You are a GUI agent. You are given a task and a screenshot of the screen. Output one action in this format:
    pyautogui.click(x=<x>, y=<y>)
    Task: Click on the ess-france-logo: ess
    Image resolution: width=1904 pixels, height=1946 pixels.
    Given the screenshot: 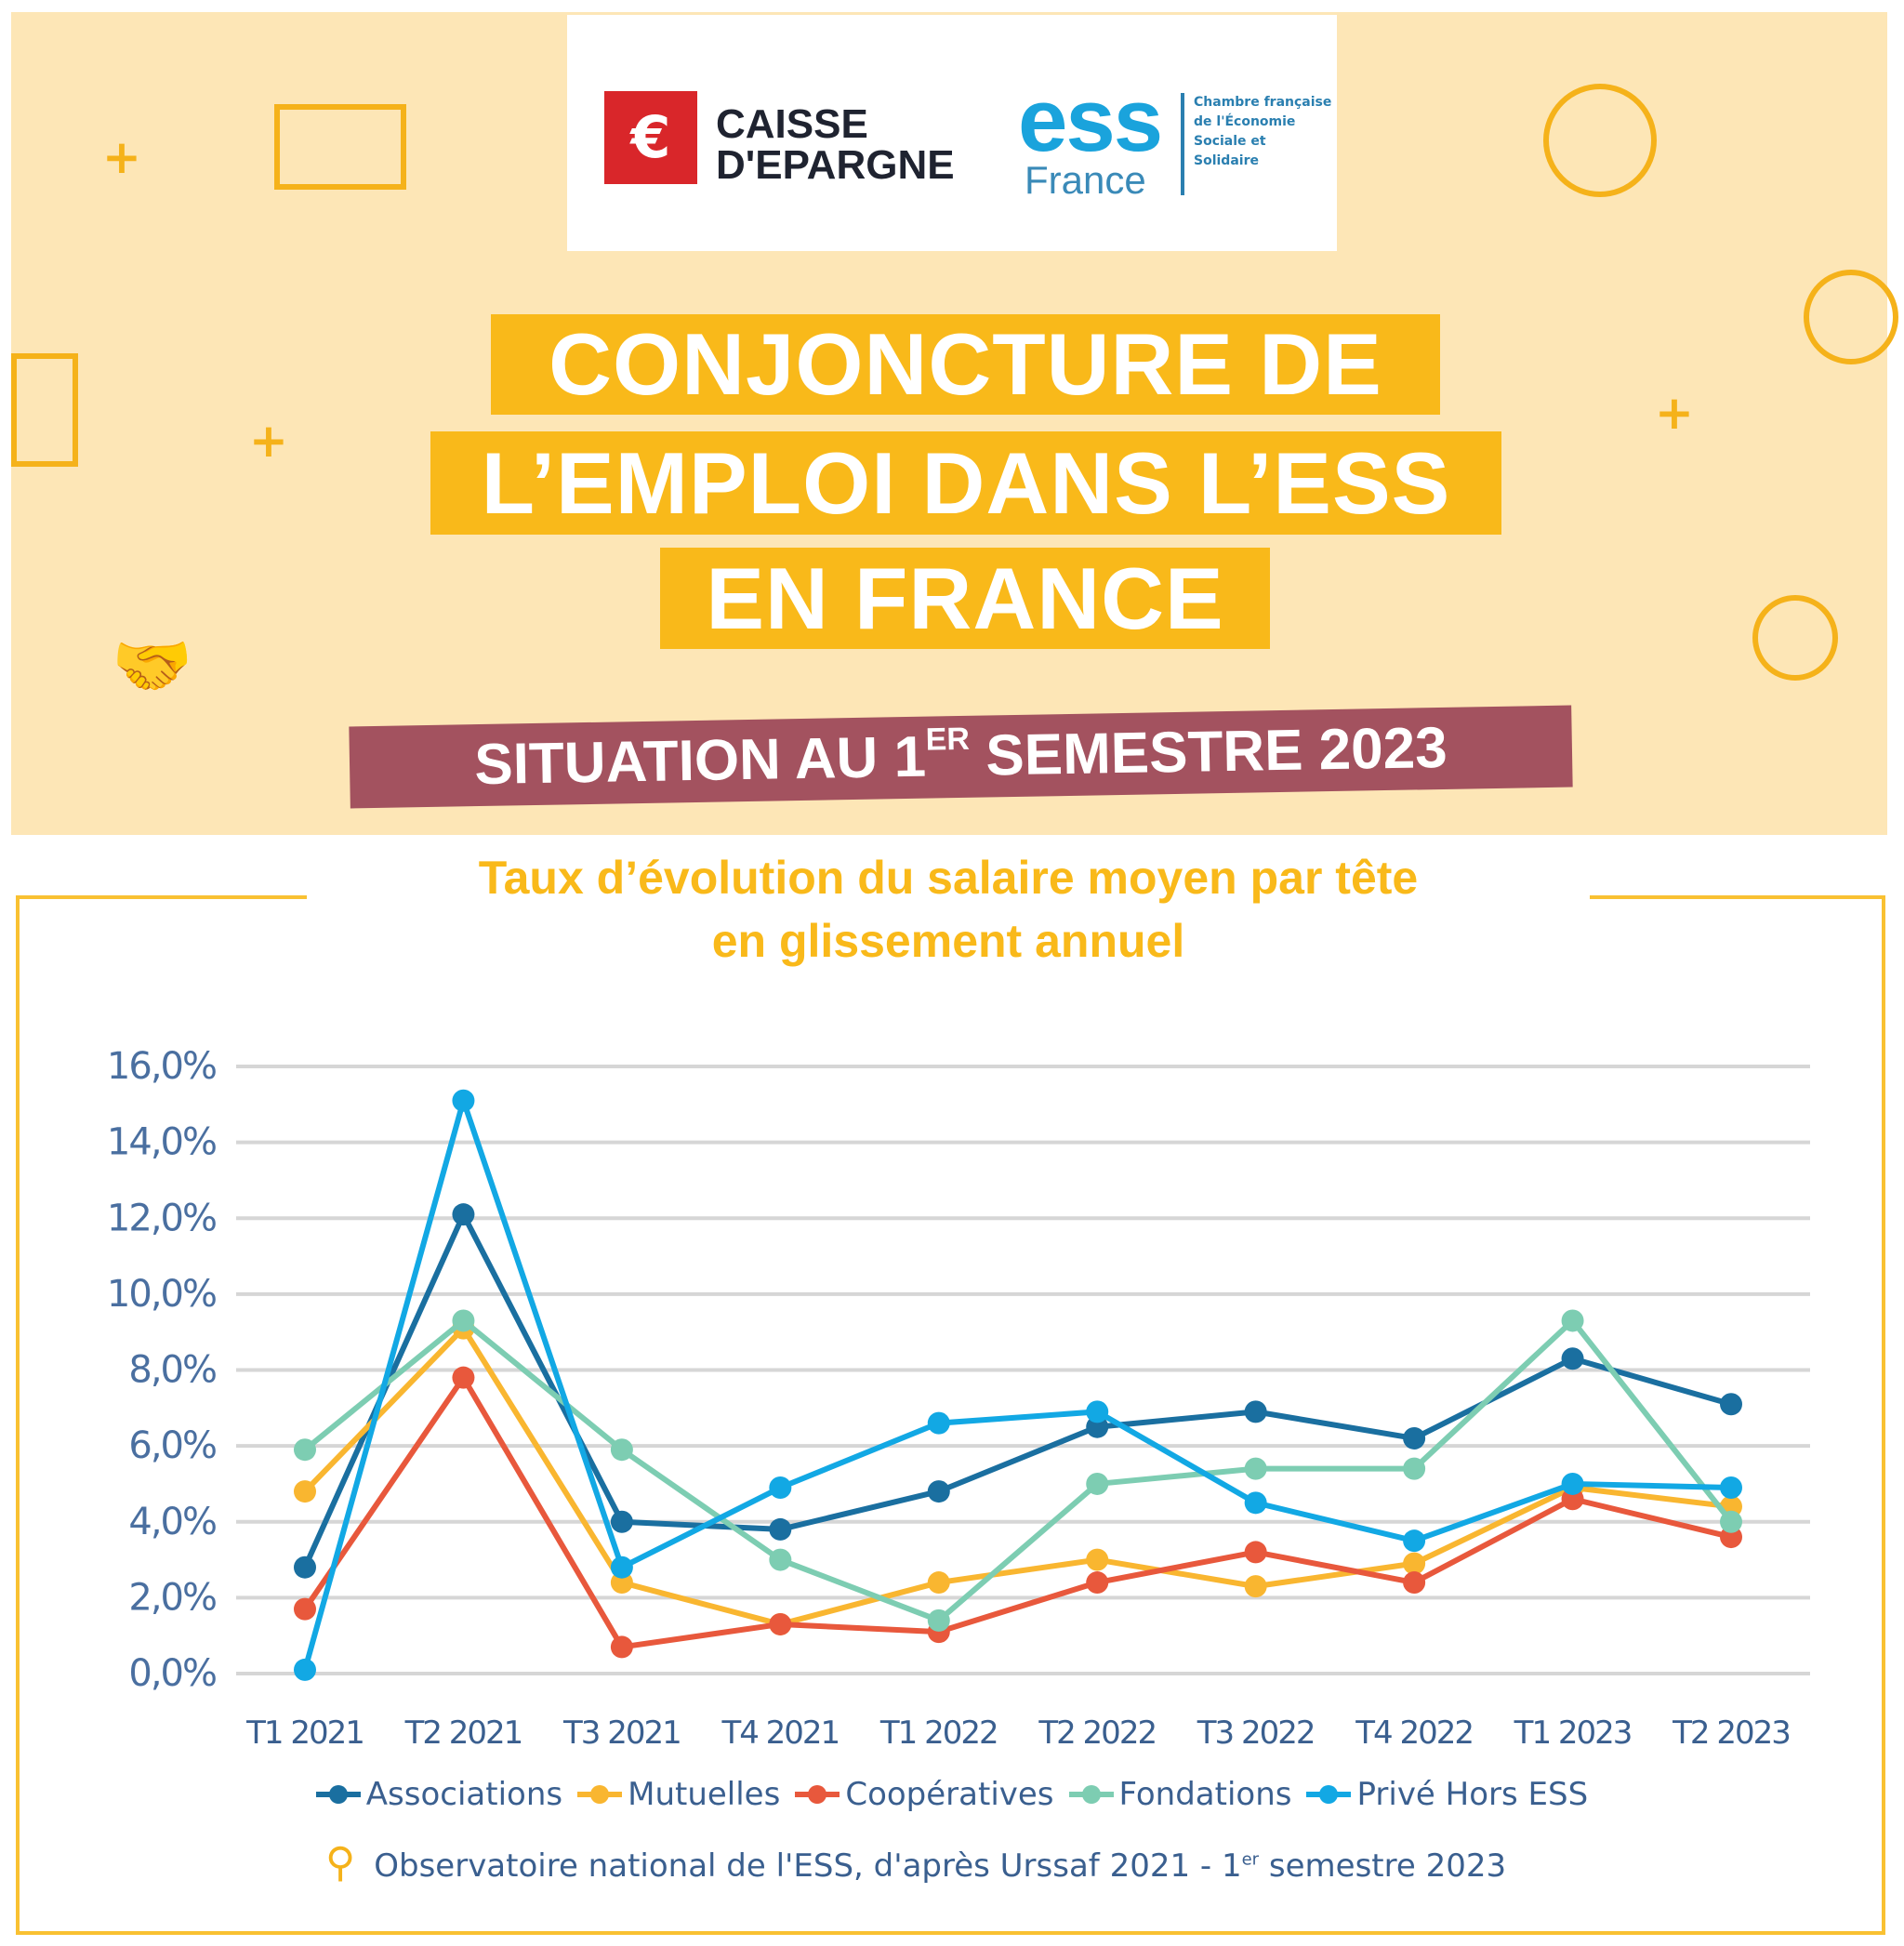 What is the action you would take?
    pyautogui.click(x=1090, y=121)
    